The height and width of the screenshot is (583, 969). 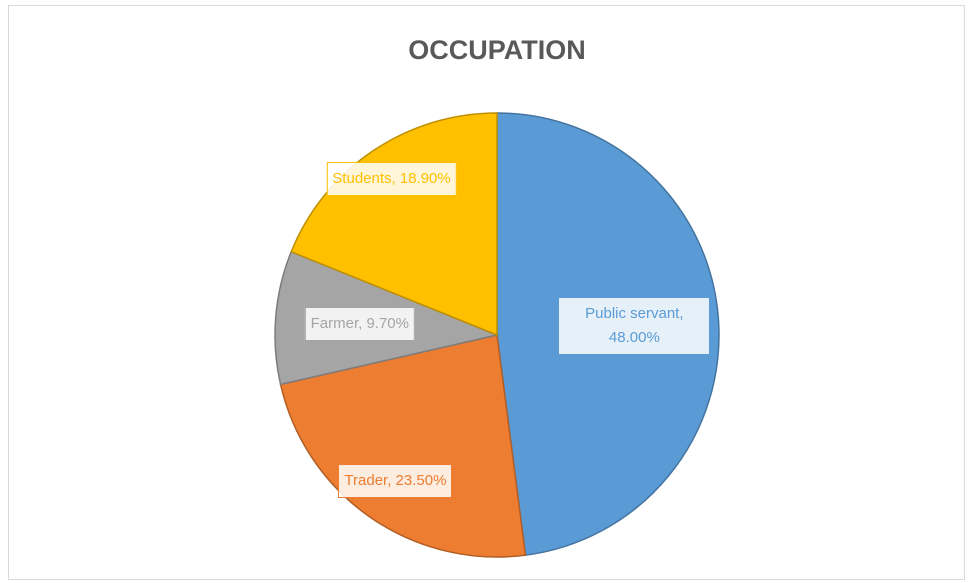 What do you see at coordinates (395, 480) in the screenshot?
I see `data-label: Trader, 23.50%` at bounding box center [395, 480].